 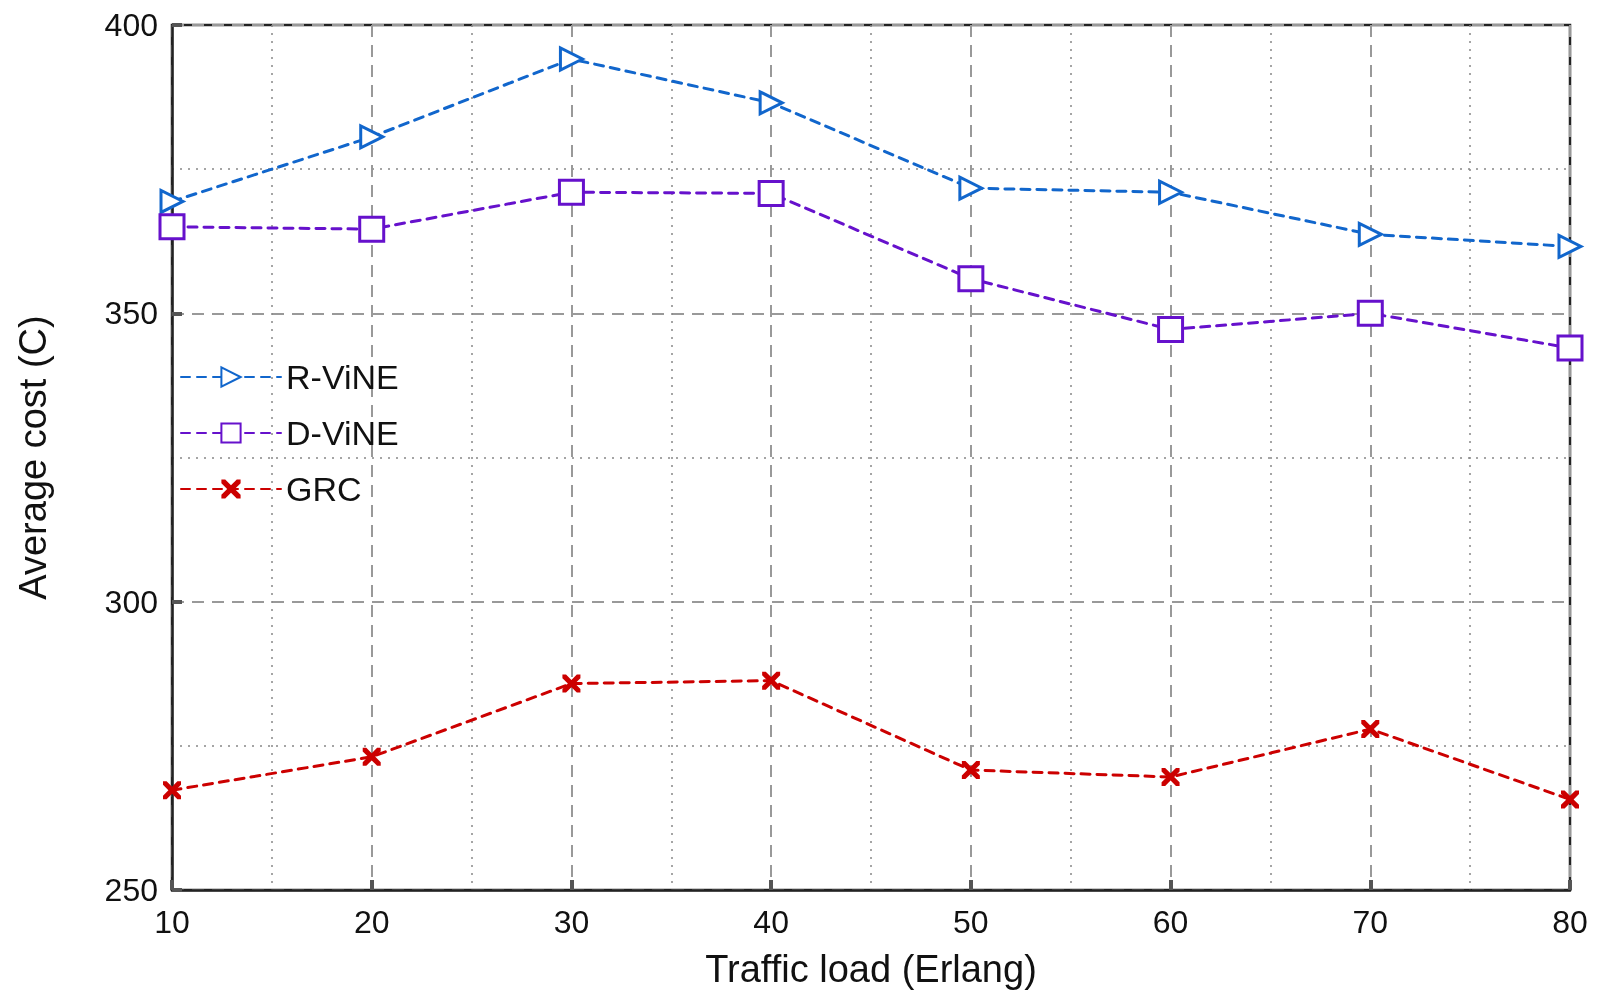 I want to click on legend-label: R-ViNE, so click(x=342, y=377).